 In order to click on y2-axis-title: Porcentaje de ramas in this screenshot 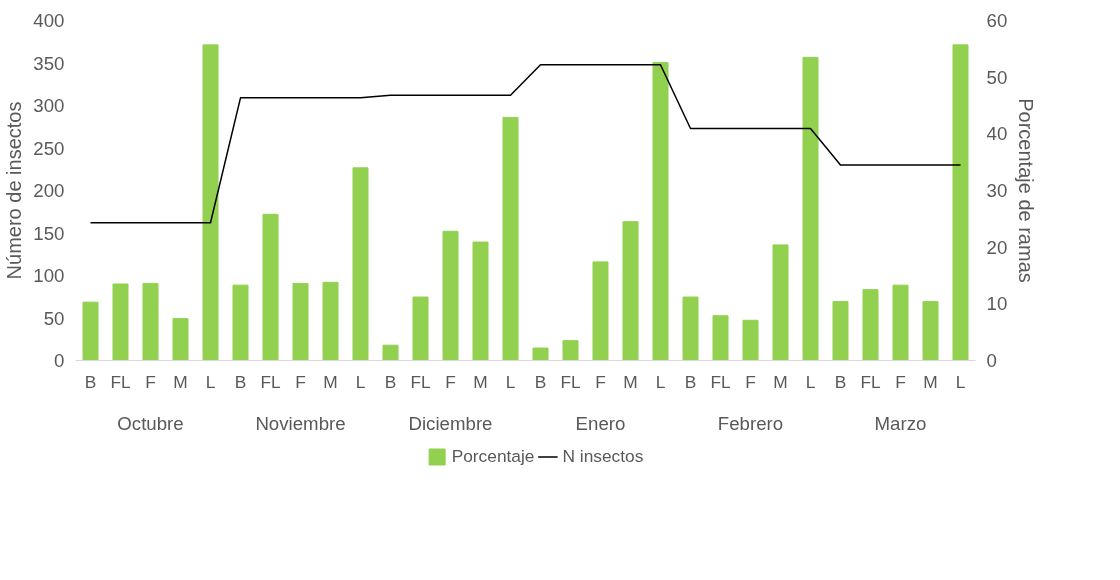, I will do `click(1026, 190)`.